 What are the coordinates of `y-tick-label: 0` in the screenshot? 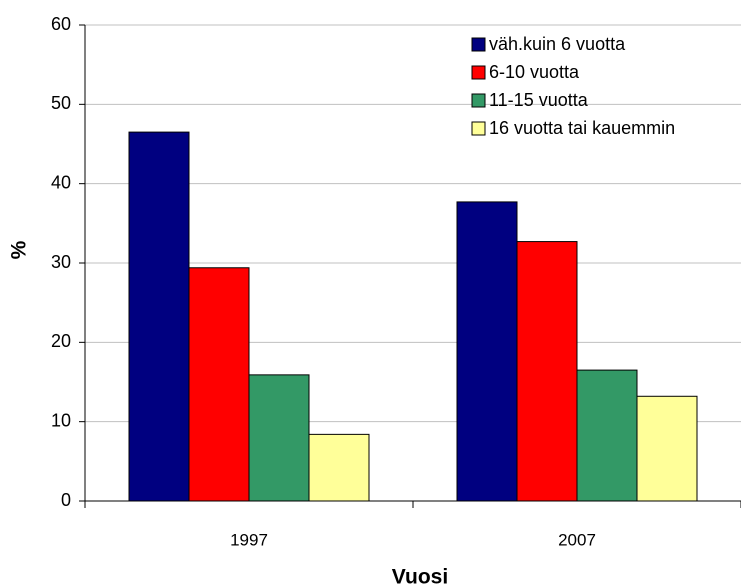 It's located at (66, 500).